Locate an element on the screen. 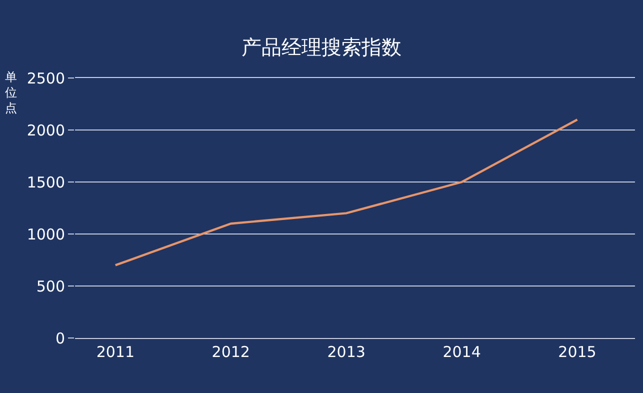 Image resolution: width=643 pixels, height=393 pixels. y-tick-label: 2000 is located at coordinates (45, 130).